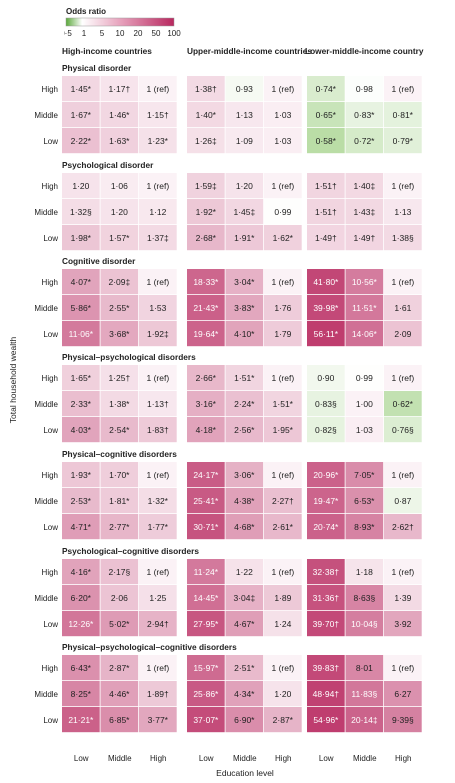 The image size is (455, 783). Describe the element at coordinates (365, 282) in the screenshot. I see `cell-value: 10·56*` at that location.